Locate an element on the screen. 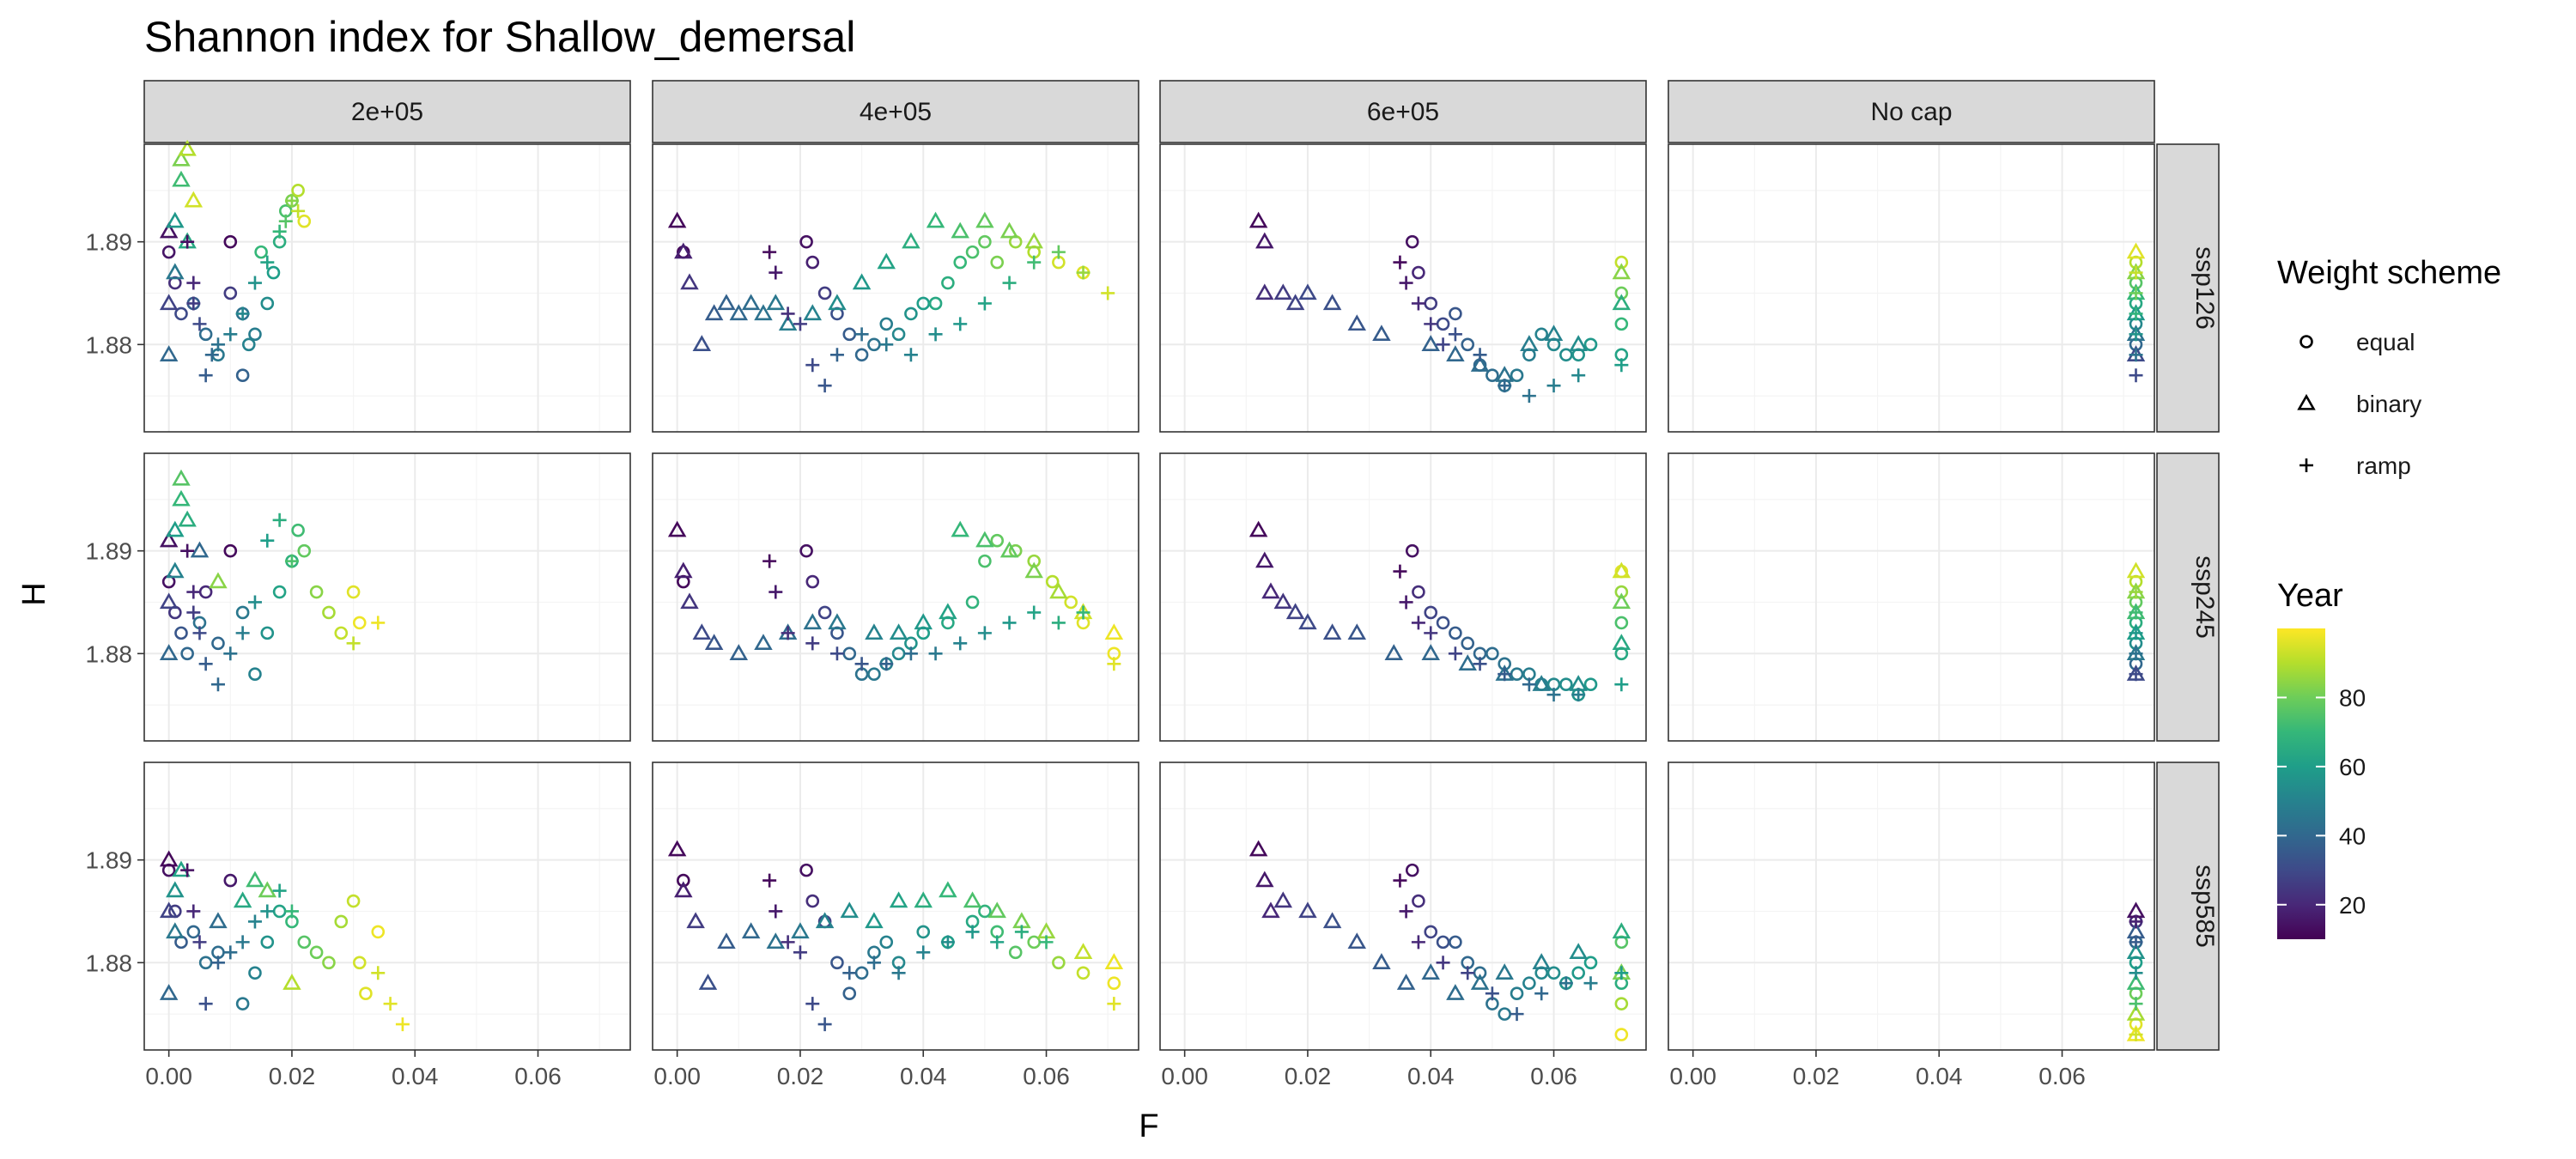 Image resolution: width=2576 pixels, height=1159 pixels. colorbar-tick-label: 20 is located at coordinates (2353, 905).